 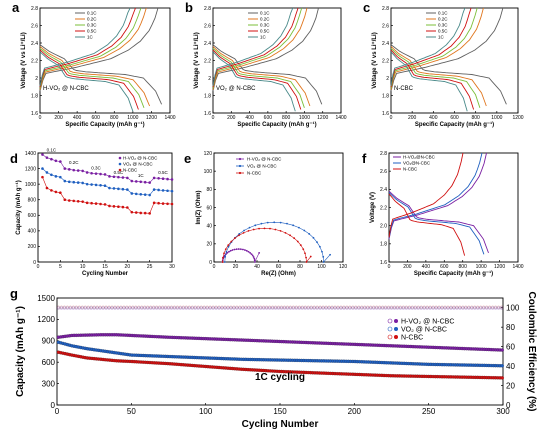 I want to click on legend-ce-marker, so click(x=390, y=329).